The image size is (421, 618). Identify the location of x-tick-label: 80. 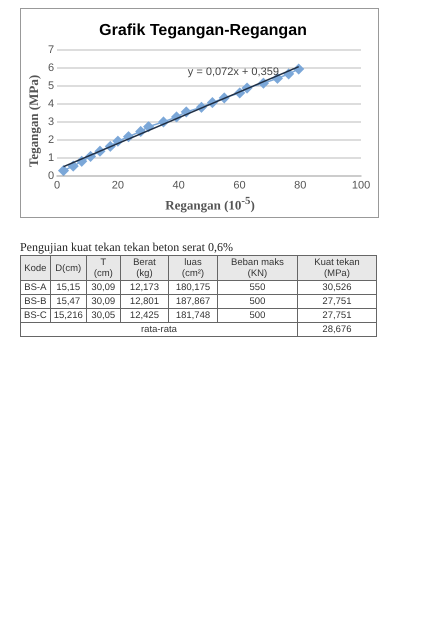
(300, 185).